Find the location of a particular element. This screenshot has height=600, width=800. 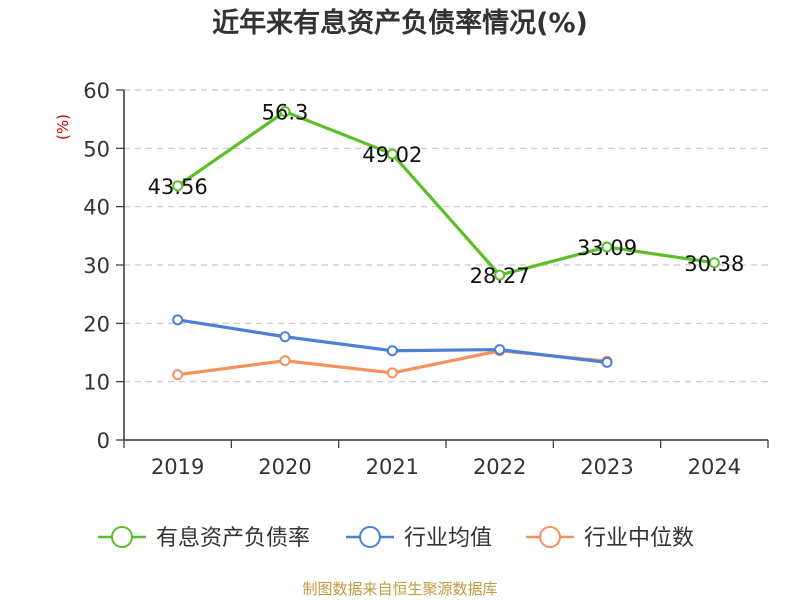

x-tick-label: 2019 is located at coordinates (177, 467).